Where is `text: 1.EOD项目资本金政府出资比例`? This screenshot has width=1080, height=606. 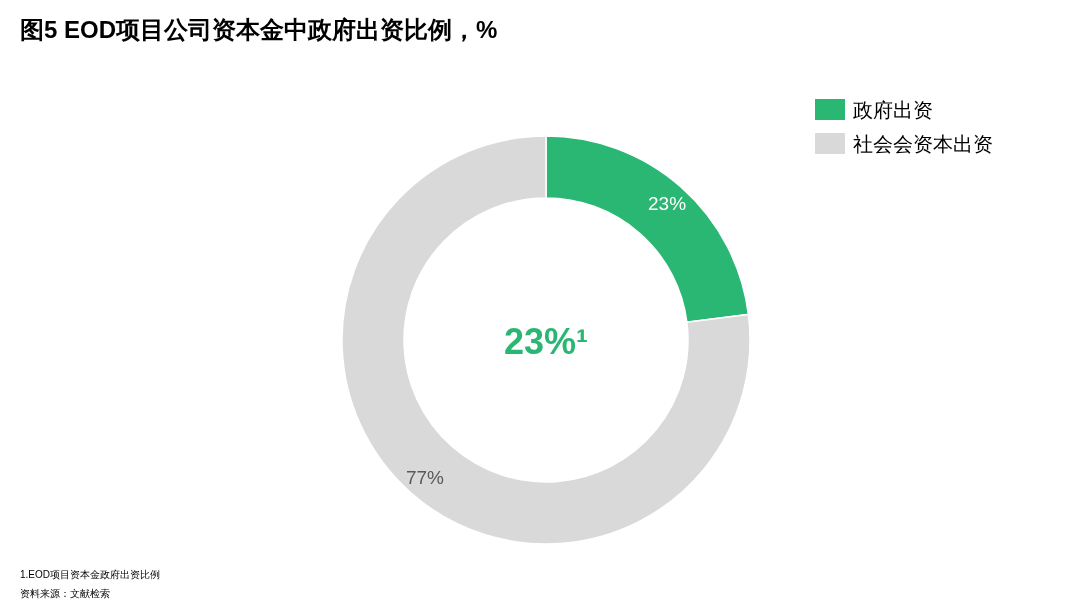 text: 1.EOD项目资本金政府出资比例 is located at coordinates (90, 574).